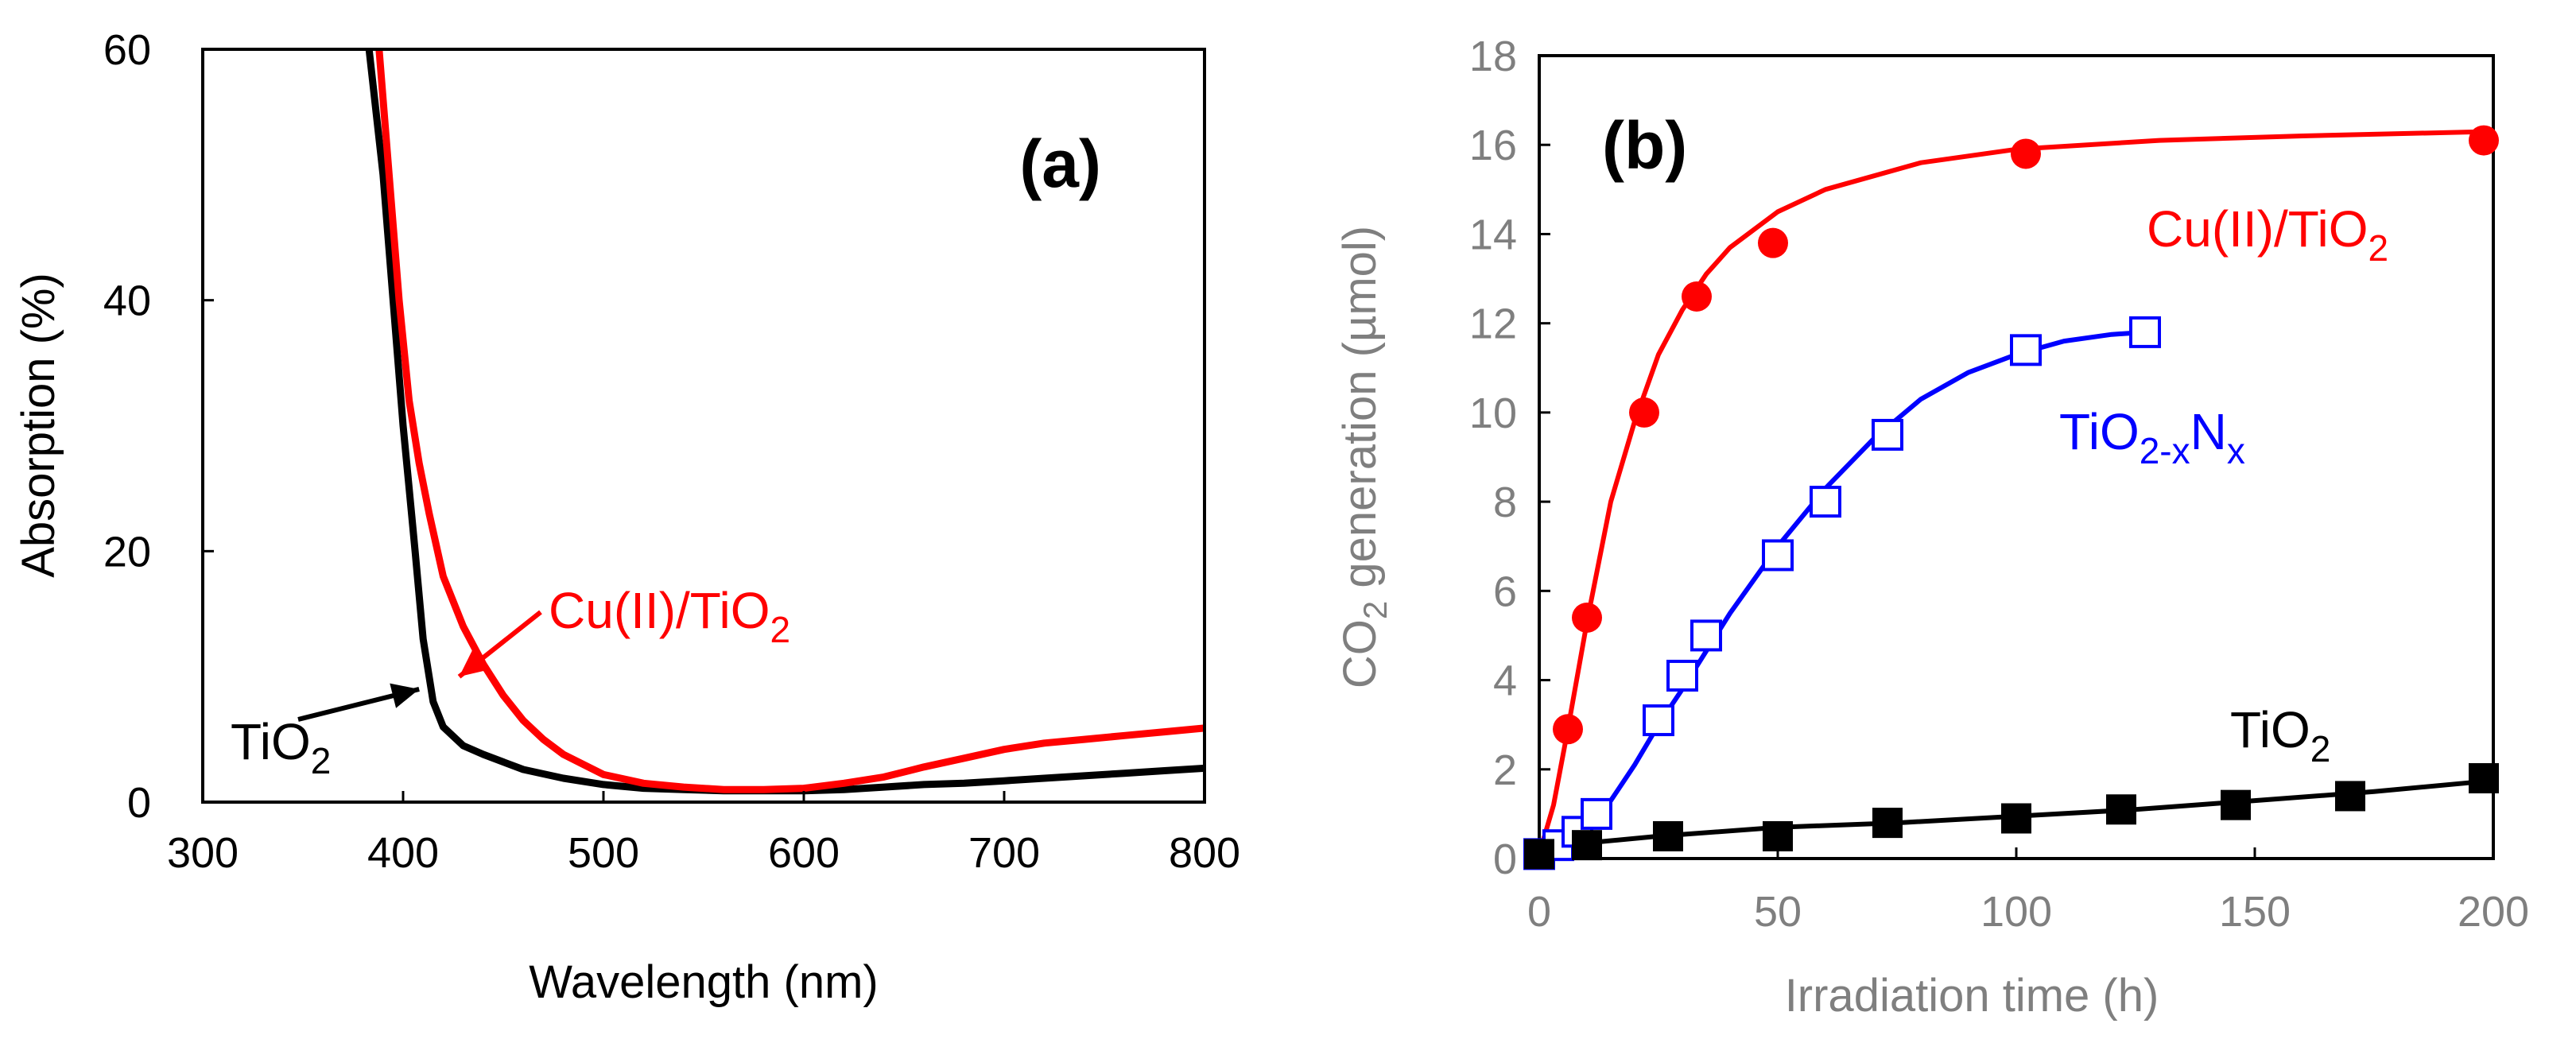  Describe the element at coordinates (281, 747) in the screenshot. I see `annotation-tio2-a: TiO2` at that location.